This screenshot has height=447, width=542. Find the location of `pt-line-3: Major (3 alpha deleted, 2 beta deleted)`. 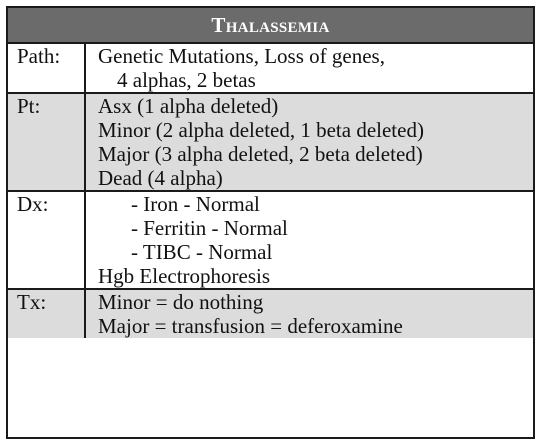

pt-line-3: Major (3 alpha deleted, 2 beta deleted) is located at coordinates (260, 154).